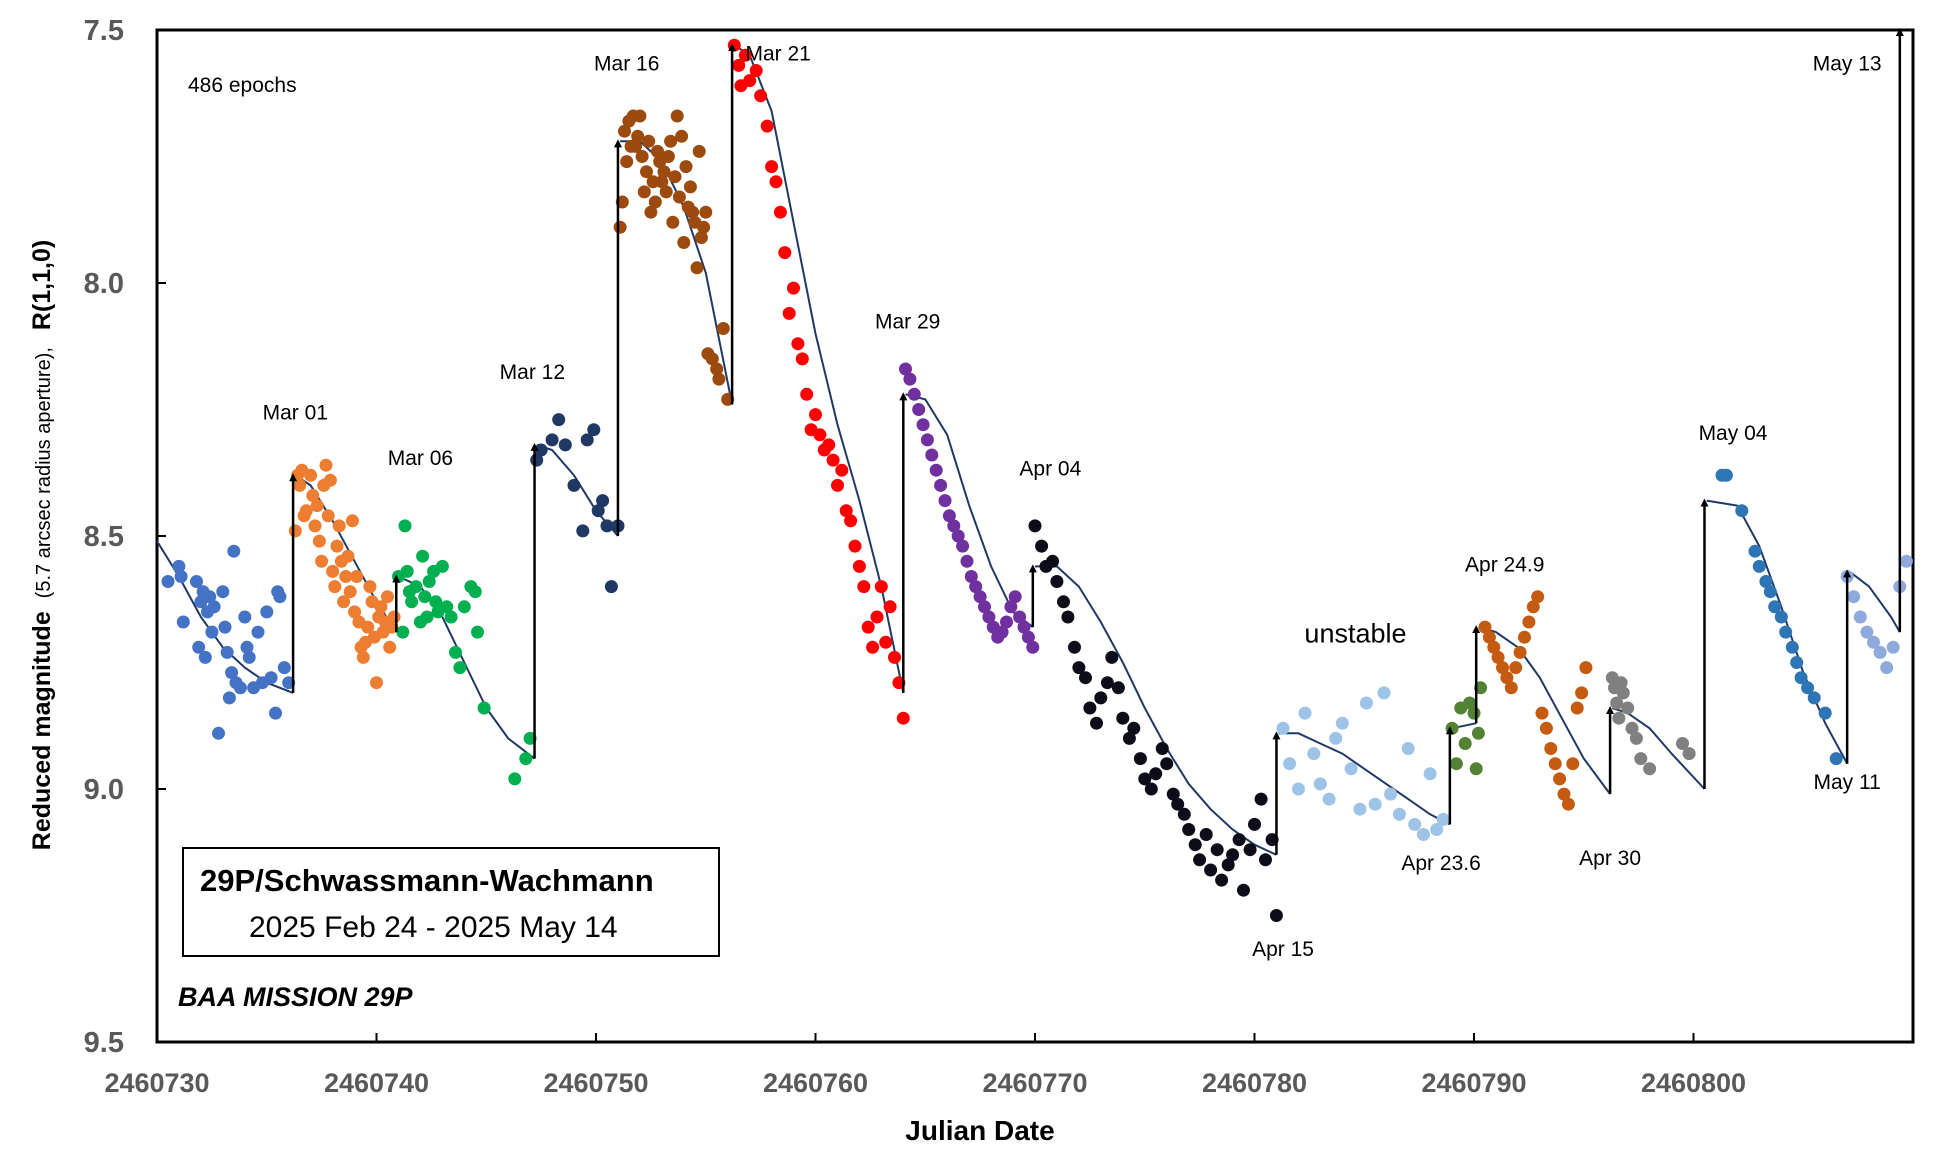 The image size is (1941, 1162). What do you see at coordinates (433, 927) in the screenshot?
I see `chart-subtitle: 2025 Feb 24 - 2025 May 14` at bounding box center [433, 927].